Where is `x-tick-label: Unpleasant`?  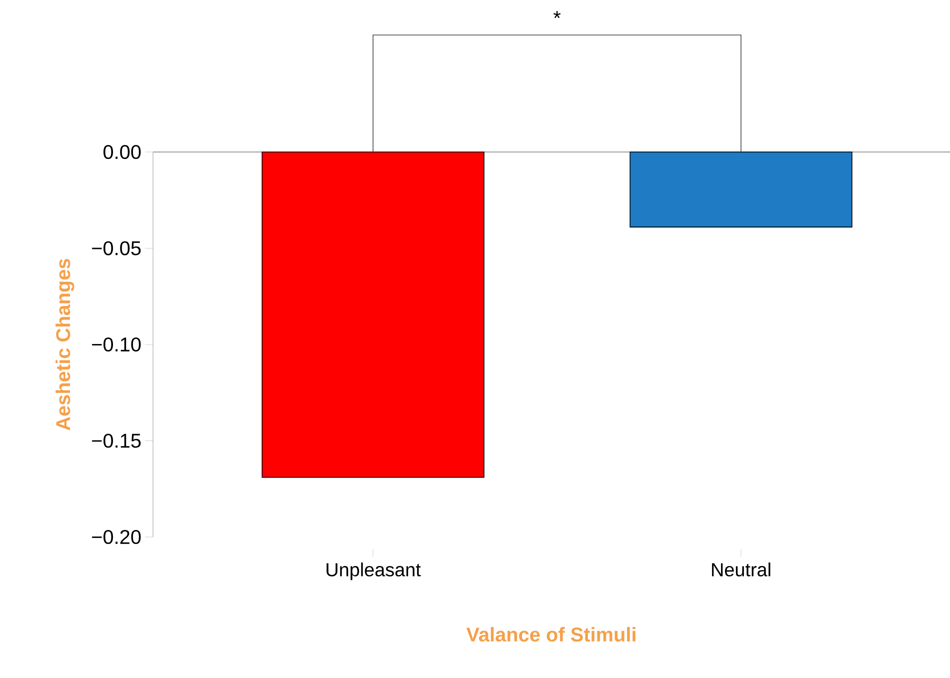
x-tick-label: Unpleasant is located at coordinates (373, 571).